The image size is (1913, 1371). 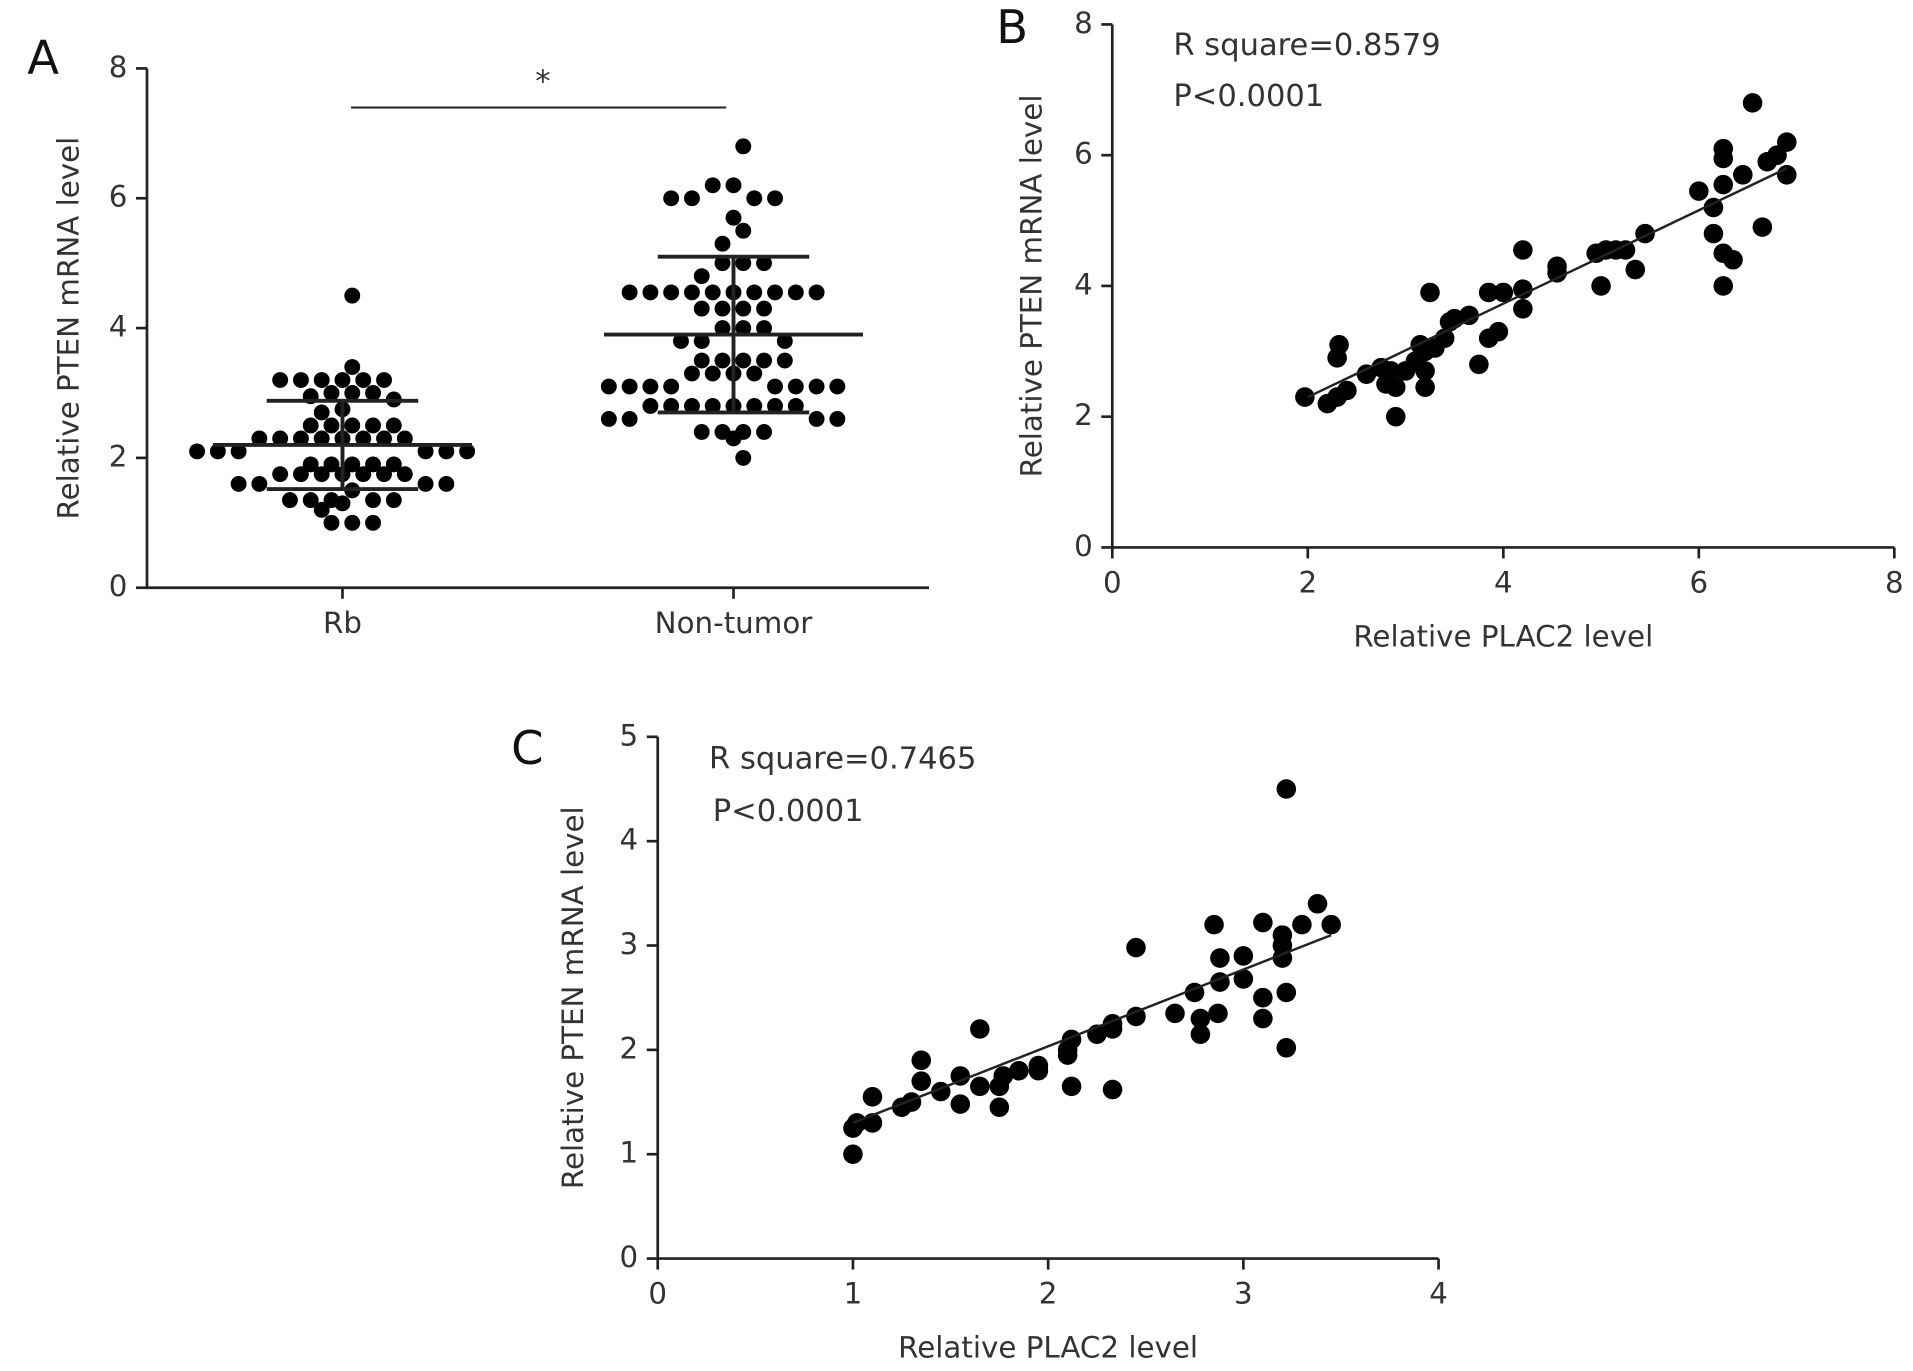 I want to click on x-axis-title: Relative PLAC2 level, so click(x=1048, y=1348).